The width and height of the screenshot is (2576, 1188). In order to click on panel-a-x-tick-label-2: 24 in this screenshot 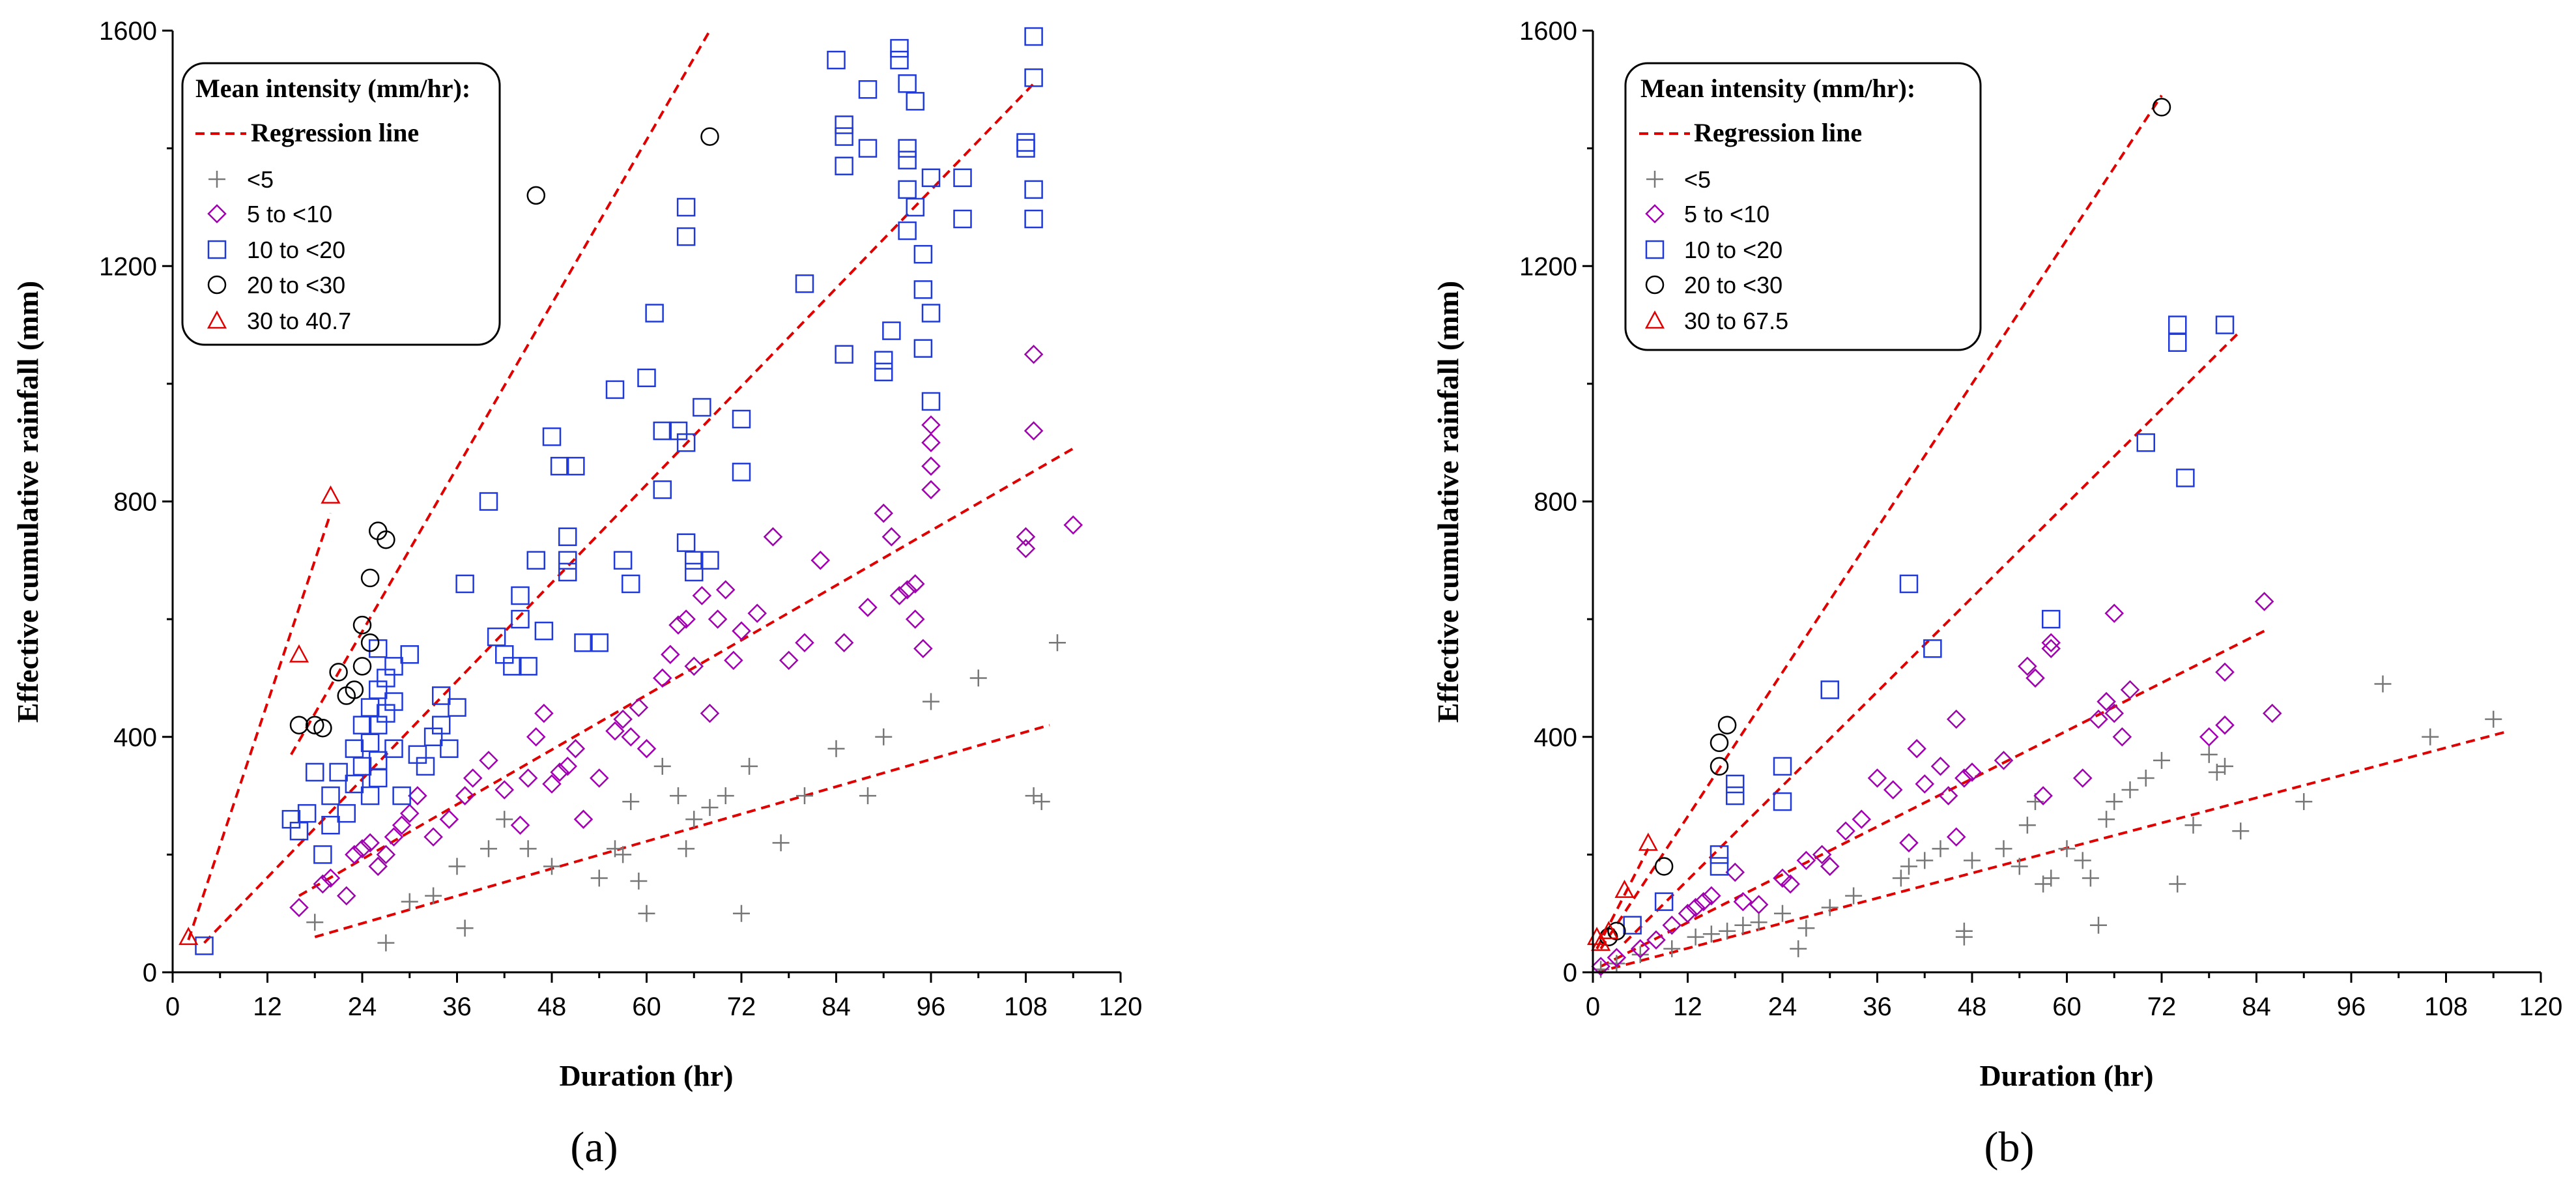, I will do `click(362, 1007)`.